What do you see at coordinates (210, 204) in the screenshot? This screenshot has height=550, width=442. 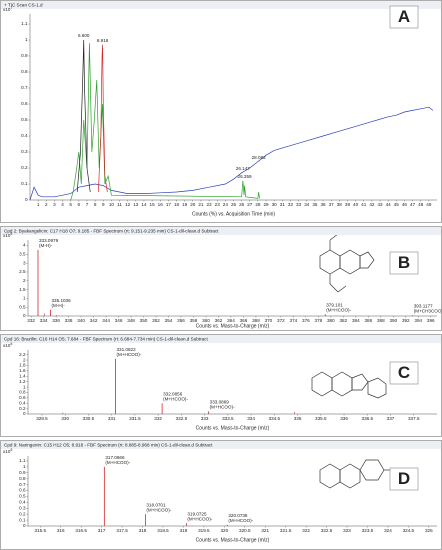 I see `x-tick-label: 22` at bounding box center [210, 204].